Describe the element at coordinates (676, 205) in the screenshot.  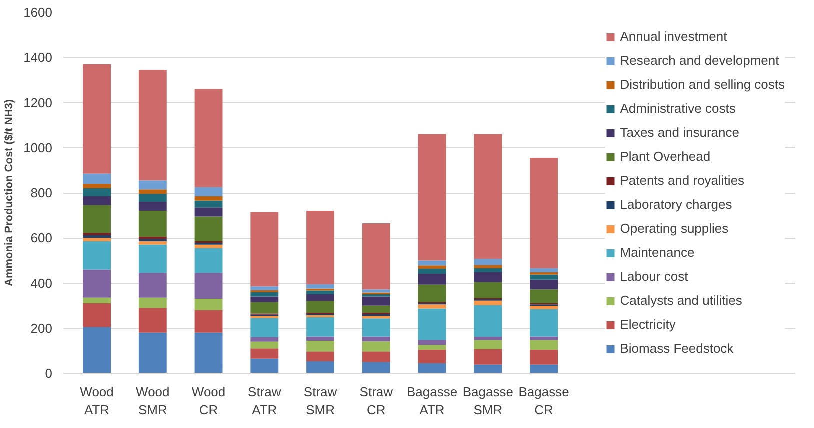
I see `legend-label: Laboratory charges` at that location.